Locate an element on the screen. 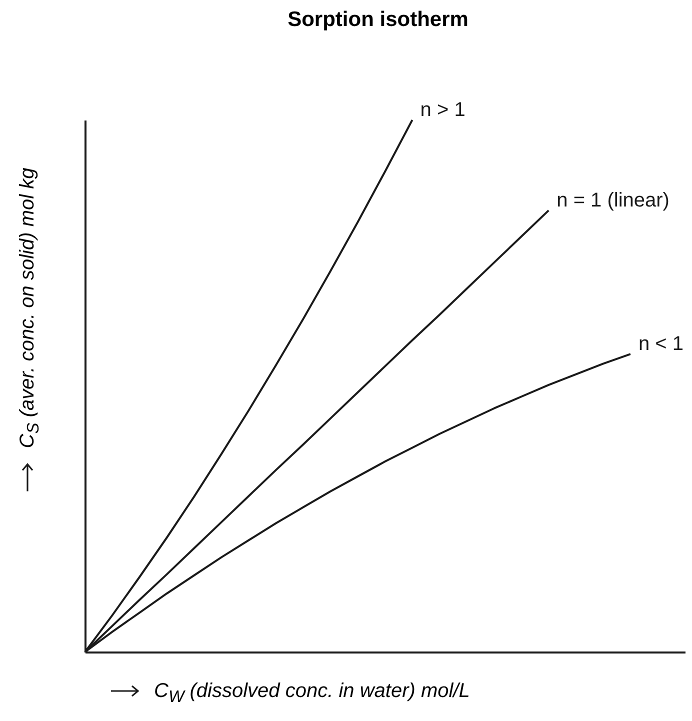 Image resolution: width=692 pixels, height=721 pixels. series-label: n < 1 is located at coordinates (661, 344).